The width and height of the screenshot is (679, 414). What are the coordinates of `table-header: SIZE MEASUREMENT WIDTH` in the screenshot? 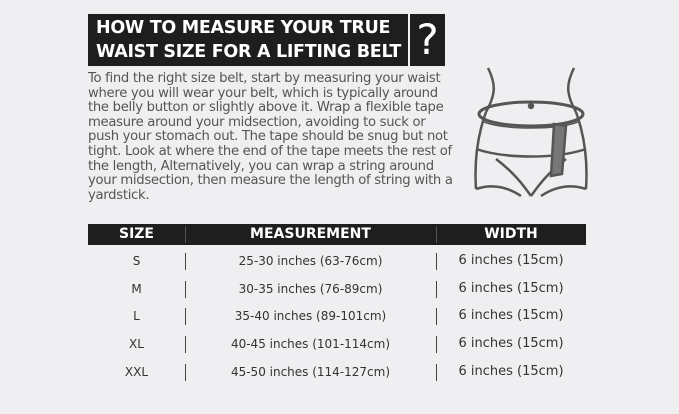 It's located at (337, 234).